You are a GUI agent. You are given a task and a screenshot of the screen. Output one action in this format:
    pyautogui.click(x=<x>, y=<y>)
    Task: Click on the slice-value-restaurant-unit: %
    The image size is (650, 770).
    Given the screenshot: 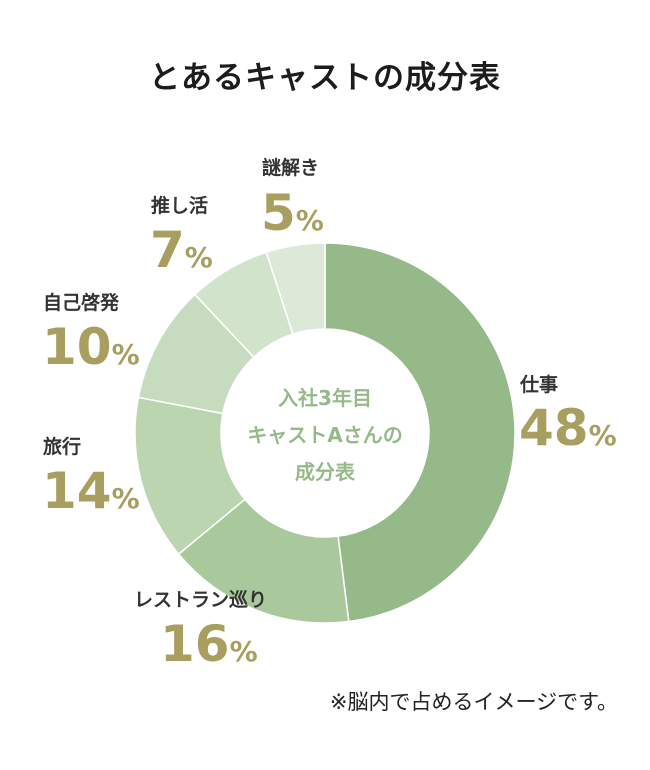 What is the action you would take?
    pyautogui.click(x=243, y=651)
    